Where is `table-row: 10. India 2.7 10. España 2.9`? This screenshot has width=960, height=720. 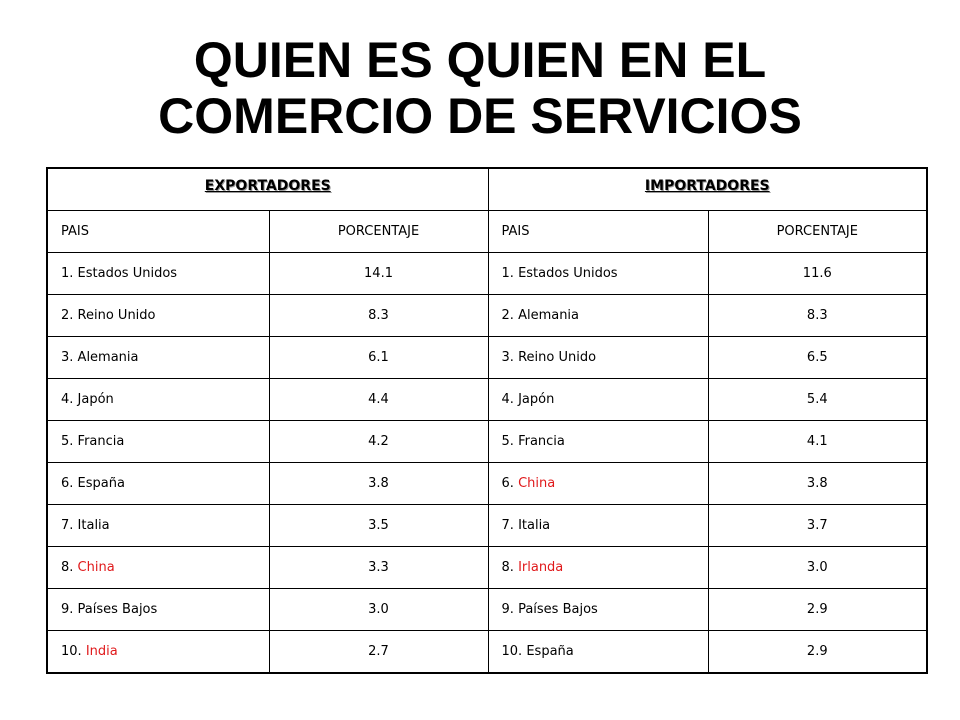
table-row: 10. India 2.7 10. España 2.9 is located at coordinates (487, 651).